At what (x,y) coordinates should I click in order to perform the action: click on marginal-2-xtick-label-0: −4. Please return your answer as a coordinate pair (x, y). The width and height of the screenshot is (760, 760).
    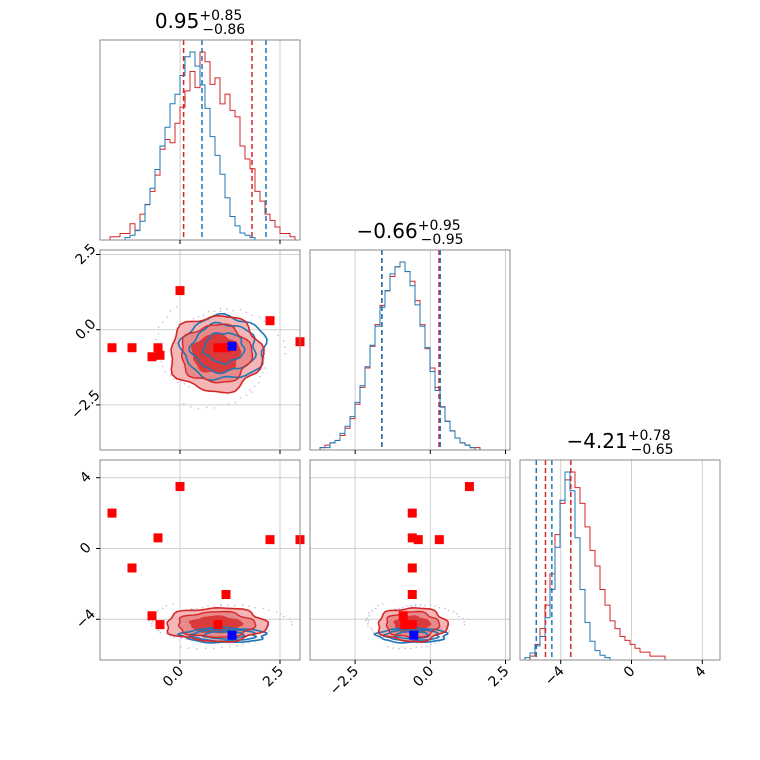
    Looking at the image, I should click on (555, 676).